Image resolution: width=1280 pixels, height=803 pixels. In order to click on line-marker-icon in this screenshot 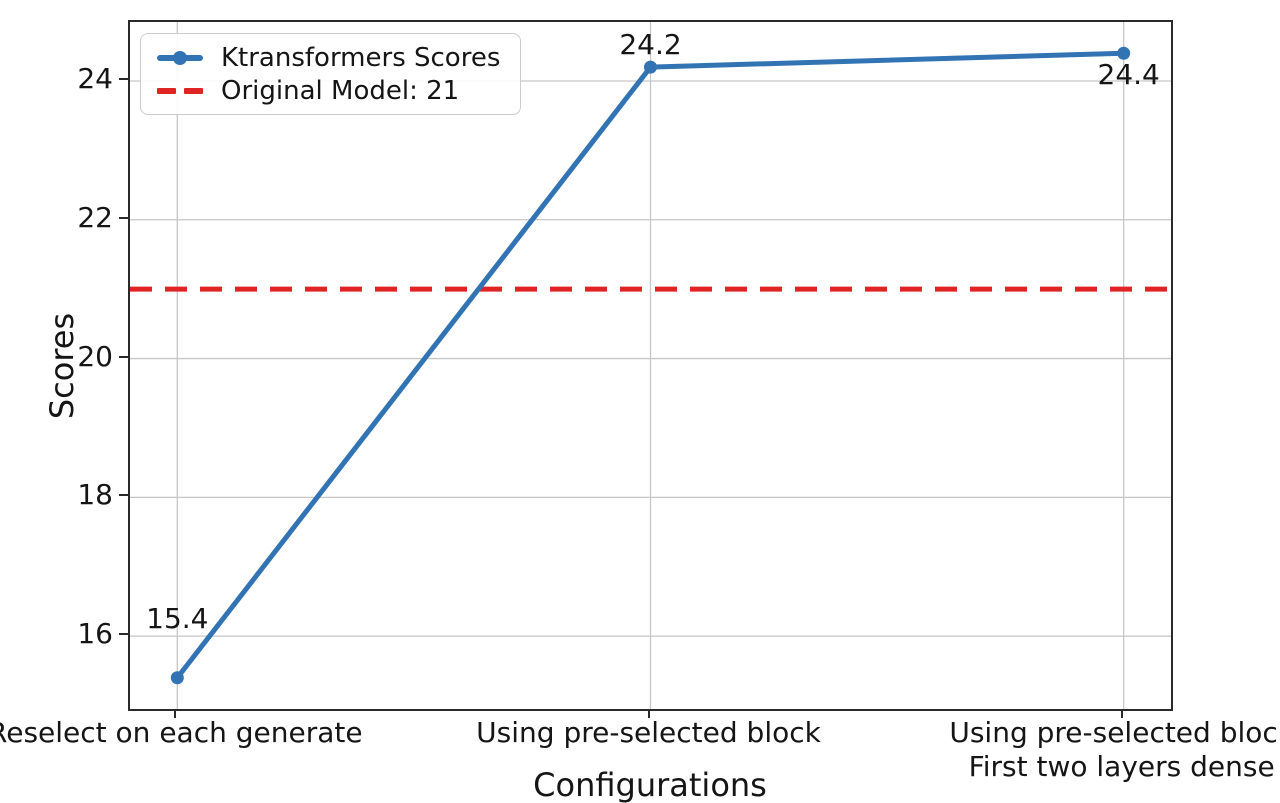, I will do `click(180, 57)`.